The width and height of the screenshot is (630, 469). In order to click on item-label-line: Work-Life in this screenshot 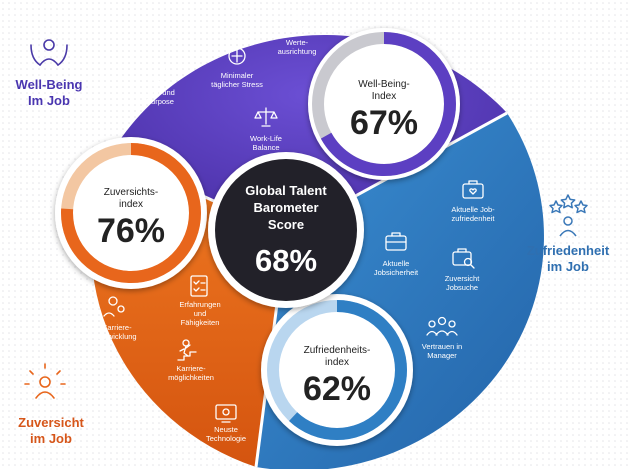, I will do `click(266, 138)`.